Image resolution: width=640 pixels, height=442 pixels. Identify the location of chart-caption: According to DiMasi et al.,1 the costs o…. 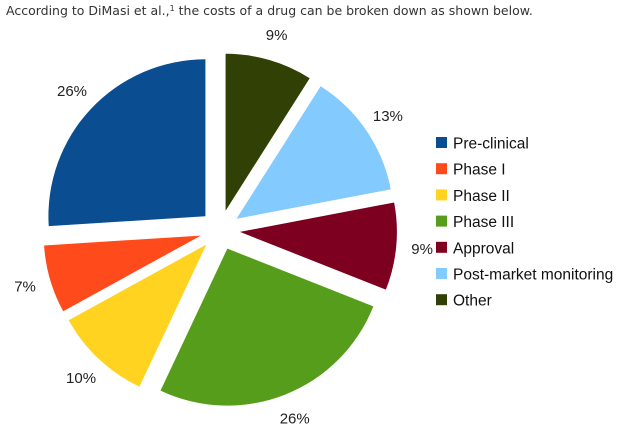
(321, 10).